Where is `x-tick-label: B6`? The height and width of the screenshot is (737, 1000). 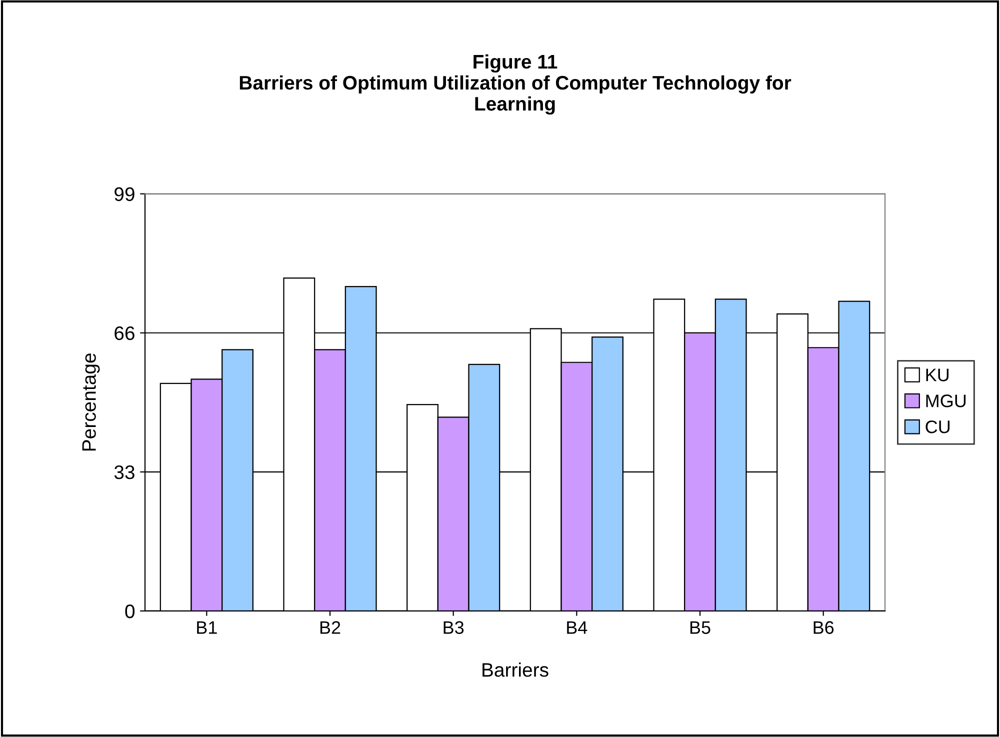 x-tick-label: B6 is located at coordinates (824, 627).